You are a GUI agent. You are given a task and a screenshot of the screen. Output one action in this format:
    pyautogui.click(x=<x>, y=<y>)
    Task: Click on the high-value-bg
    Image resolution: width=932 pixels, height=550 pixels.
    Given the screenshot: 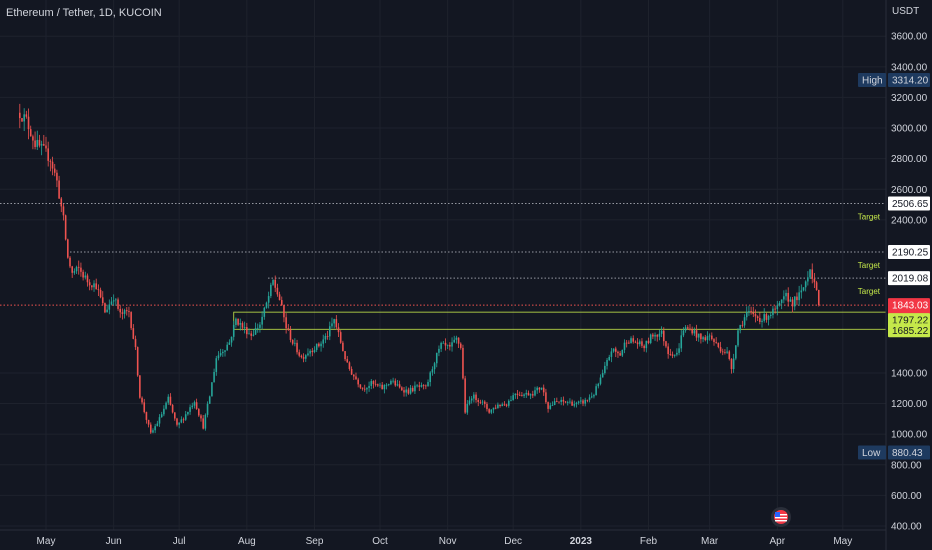 What is the action you would take?
    pyautogui.click(x=909, y=79)
    